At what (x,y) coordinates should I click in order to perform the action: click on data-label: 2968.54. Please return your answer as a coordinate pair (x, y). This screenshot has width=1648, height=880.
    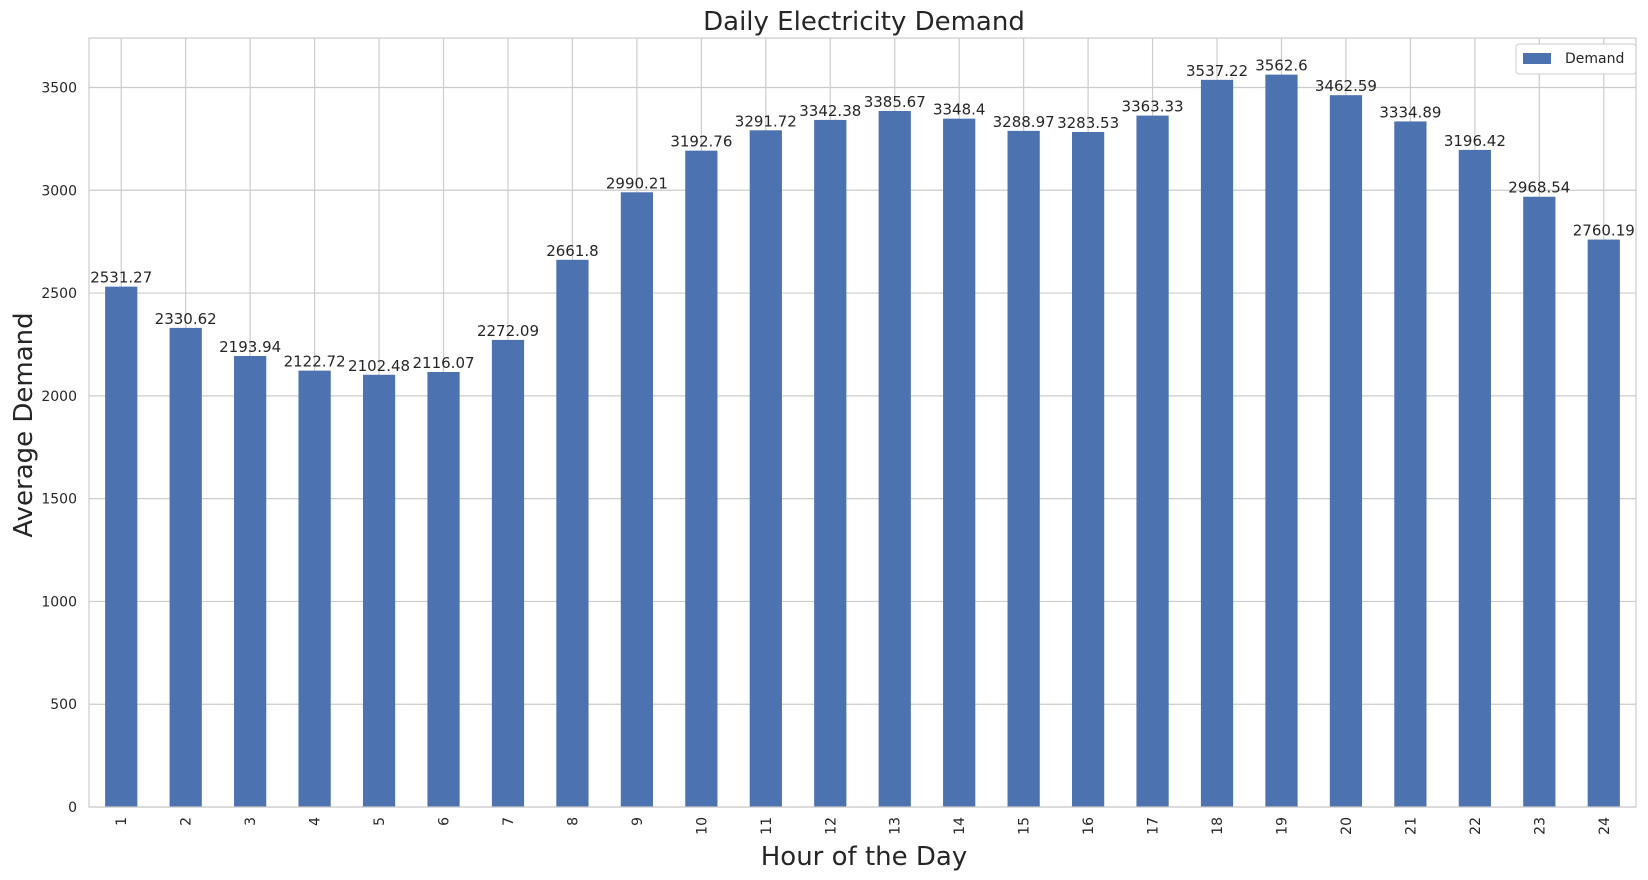
    Looking at the image, I should click on (1539, 188).